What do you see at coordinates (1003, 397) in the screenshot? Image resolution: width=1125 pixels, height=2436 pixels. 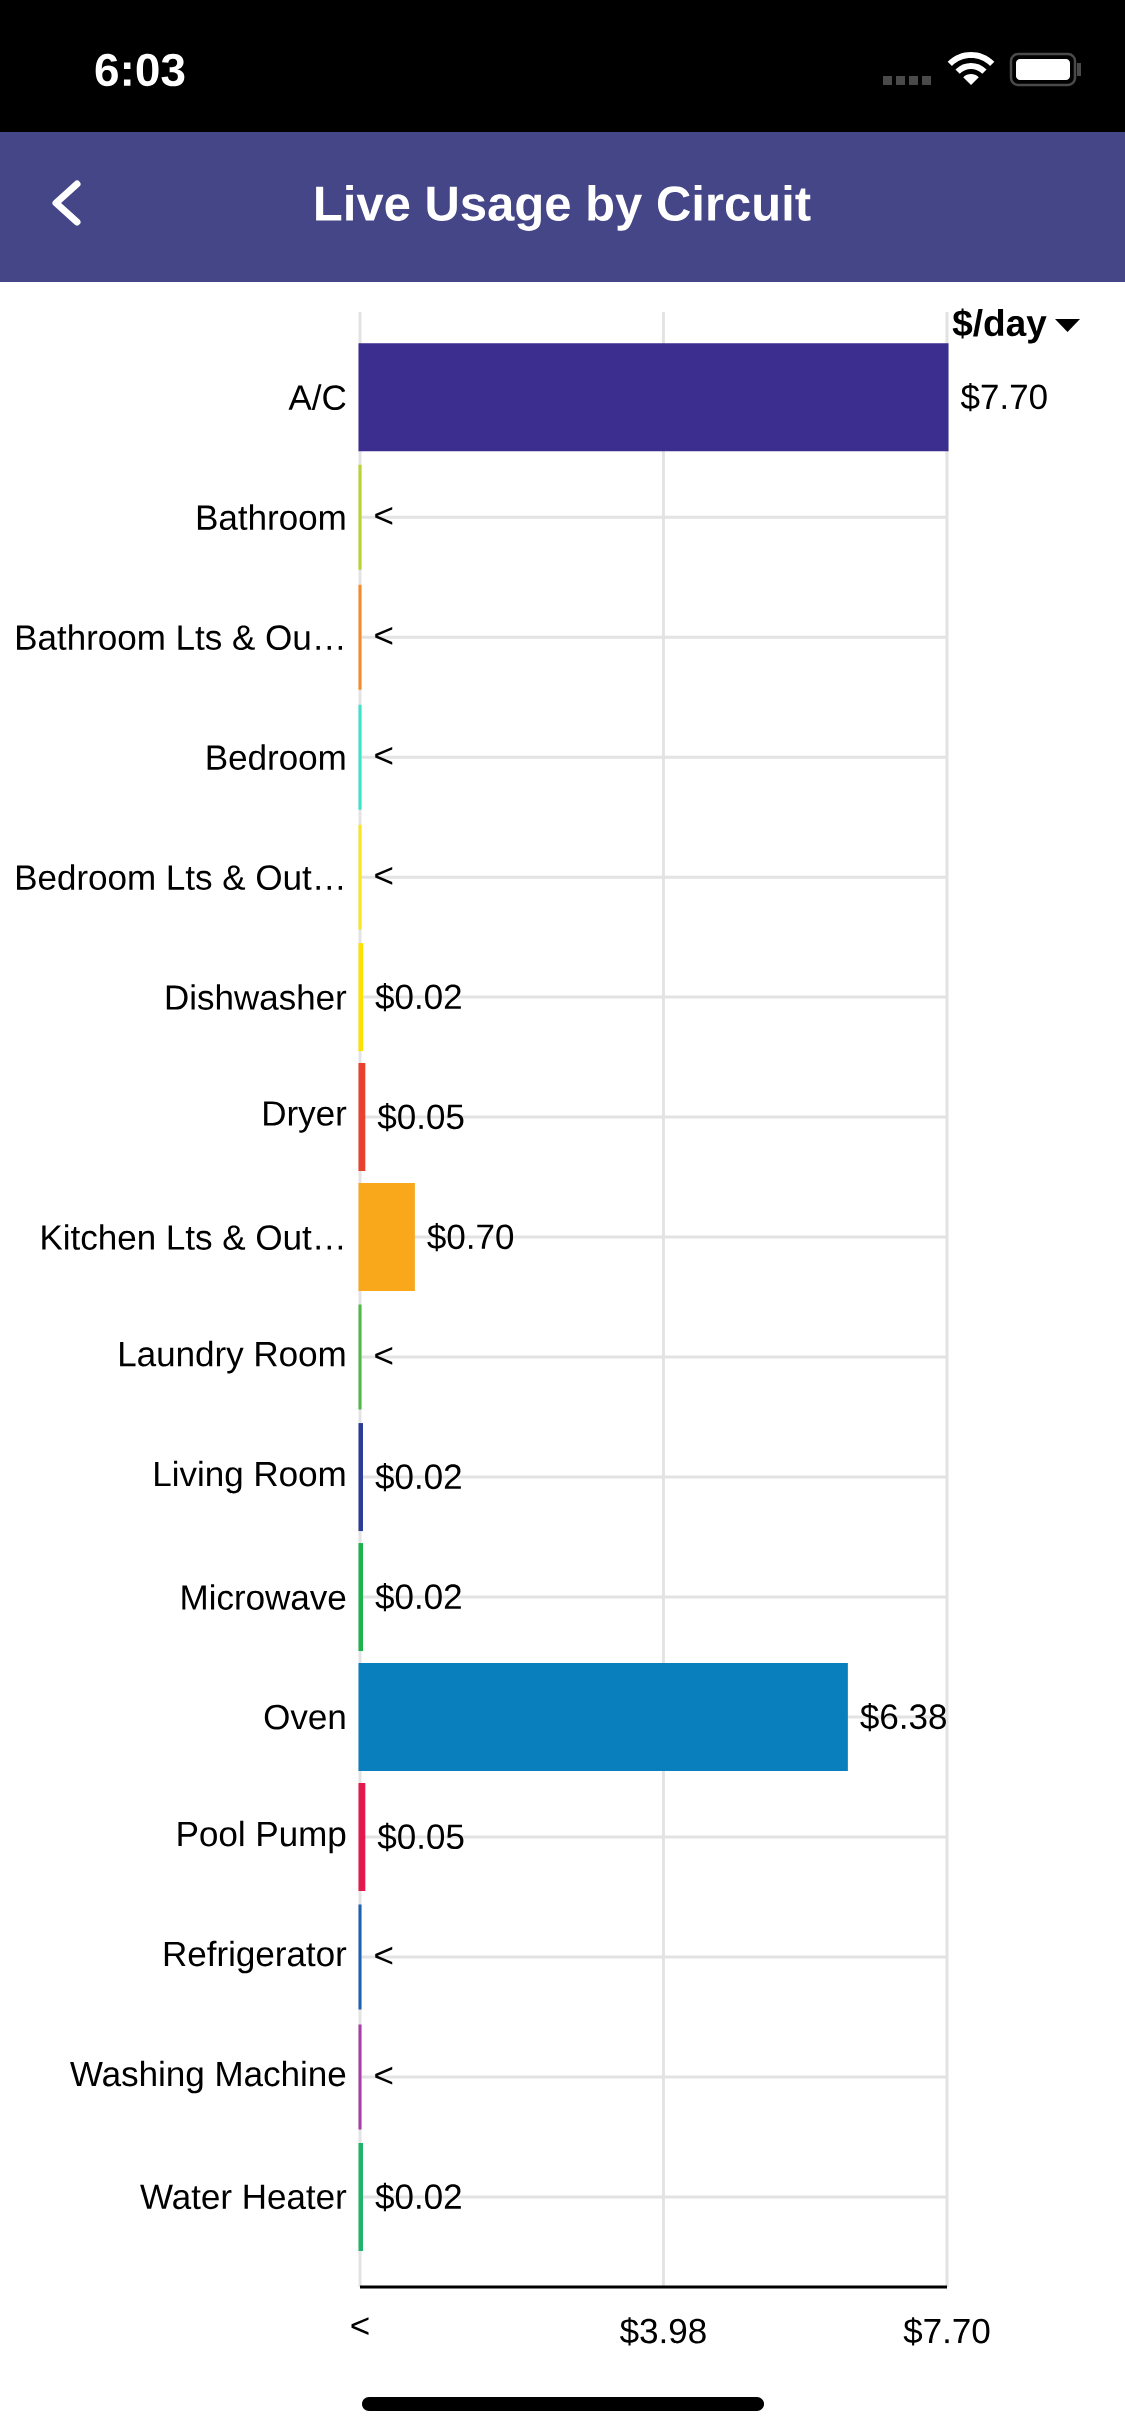 I see `data-label: $7.70` at bounding box center [1003, 397].